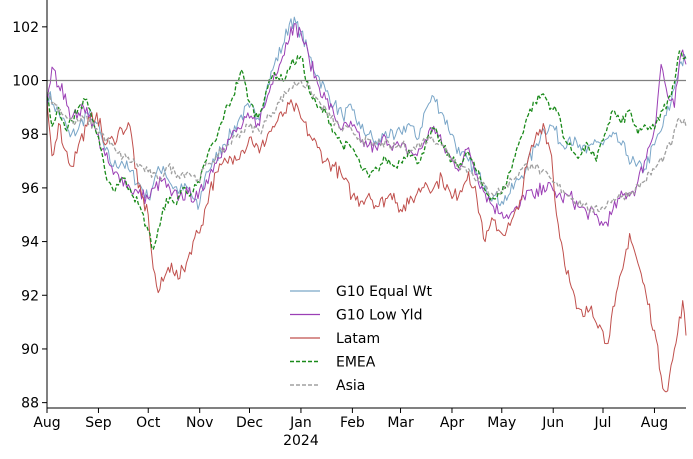  What do you see at coordinates (249, 423) in the screenshot?
I see `x-tick-label: Dec` at bounding box center [249, 423].